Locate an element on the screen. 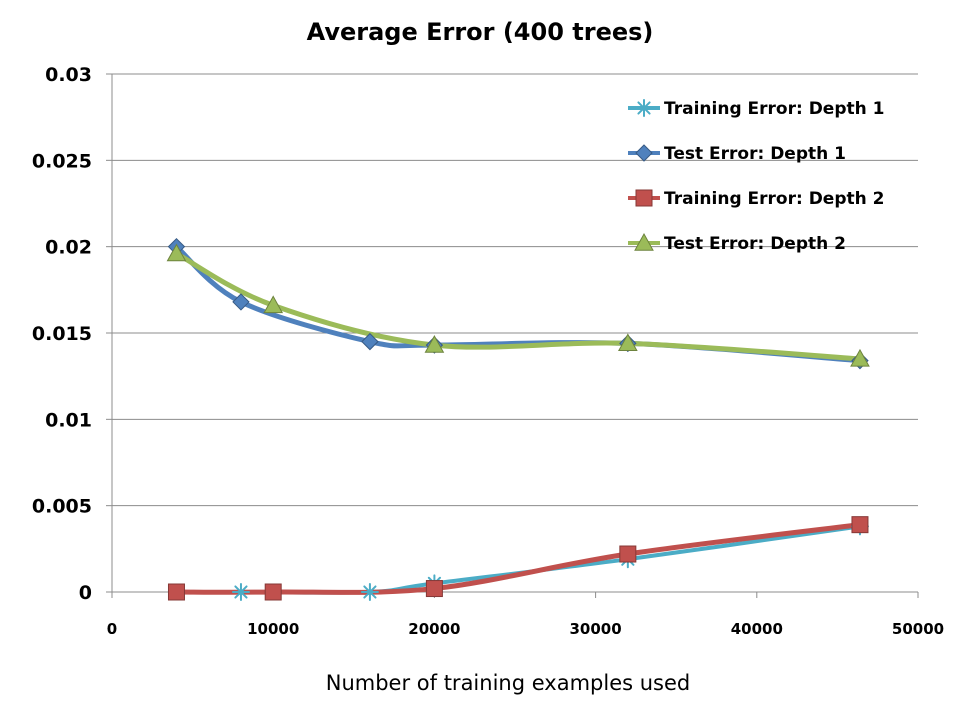 The height and width of the screenshot is (720, 960). y-tick-labels: 0 0.005 0.01 0.015 0.02 0.025 0.03 is located at coordinates (62, 334).